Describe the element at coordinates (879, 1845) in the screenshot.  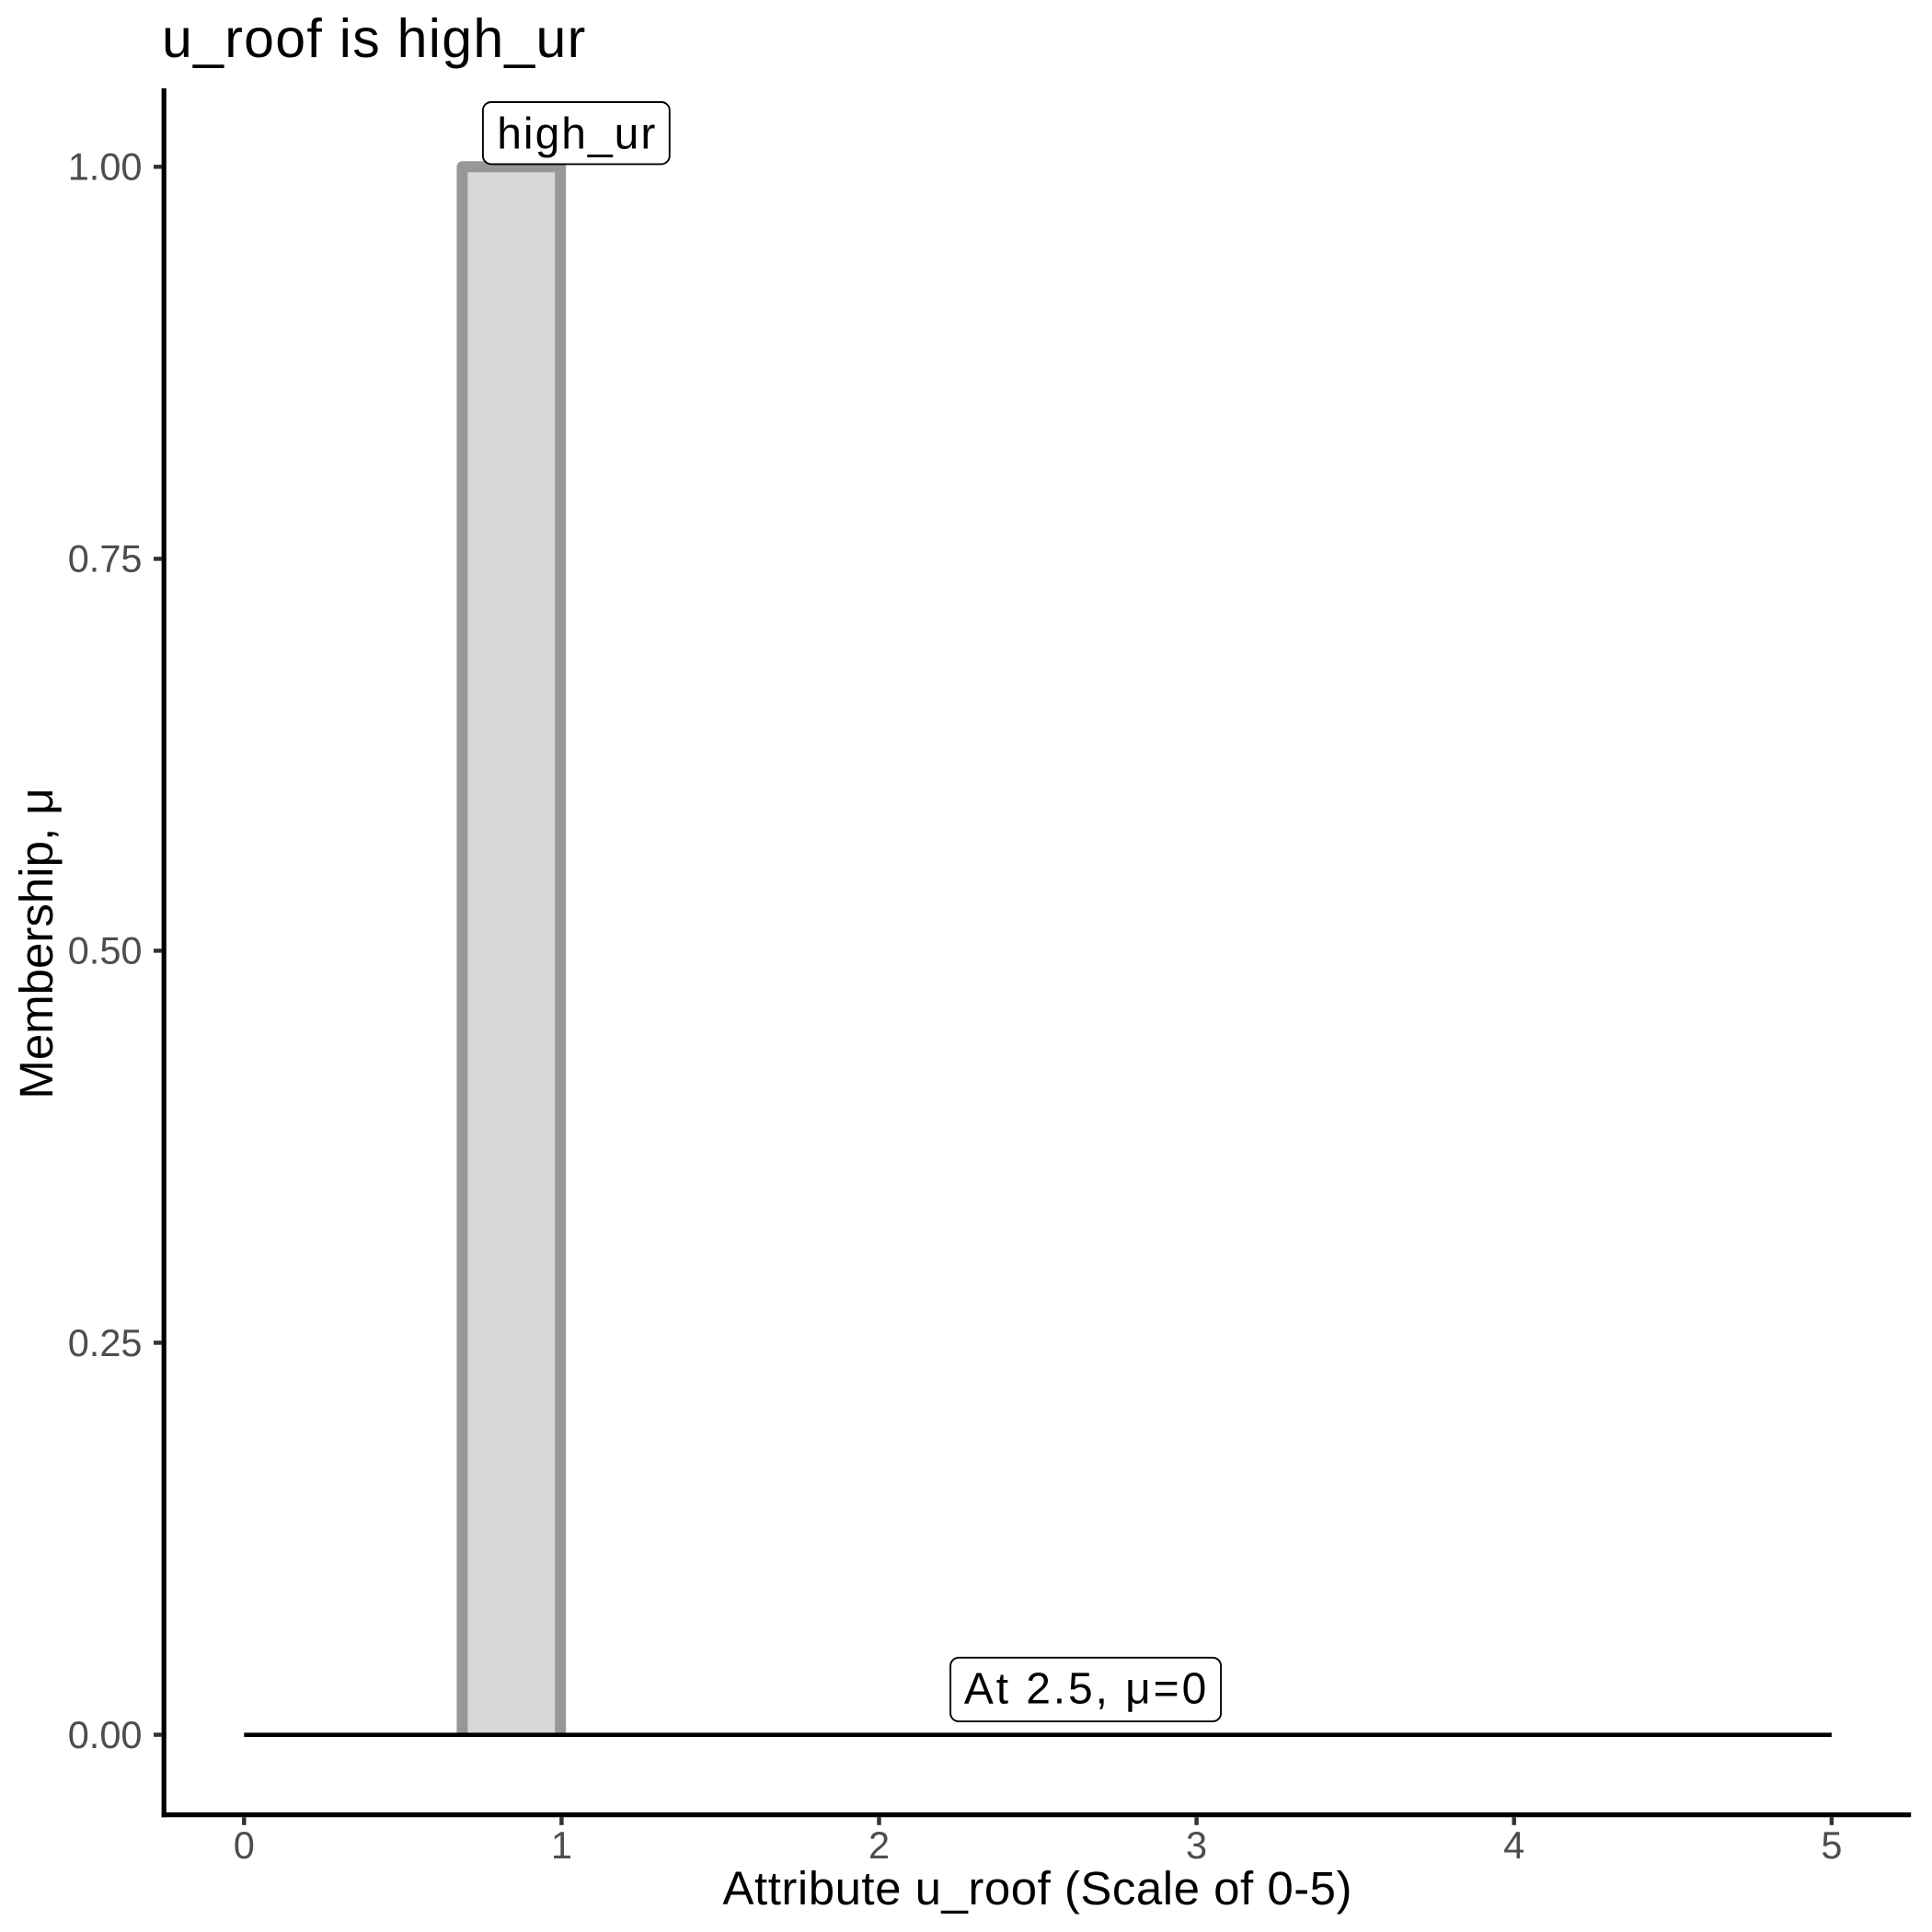
I see `svg-text: 2` at that location.